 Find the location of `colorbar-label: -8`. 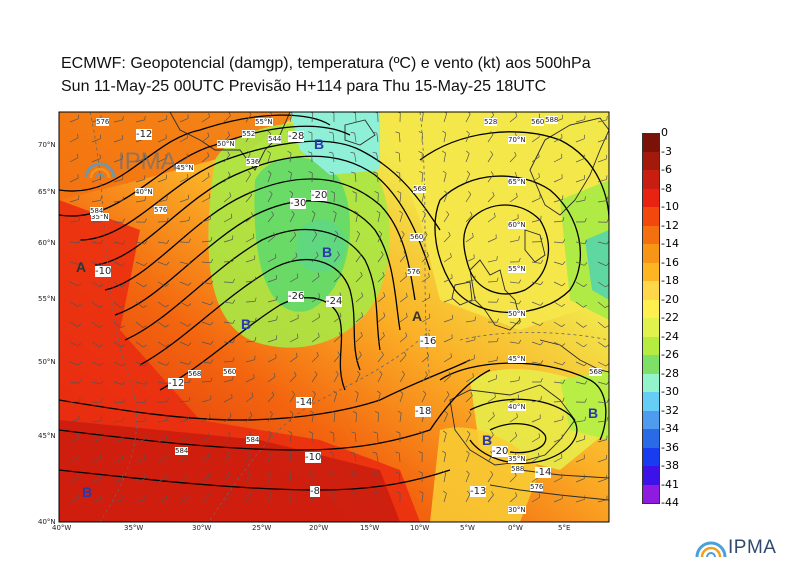

colorbar-label: -8 is located at coordinates (666, 188).